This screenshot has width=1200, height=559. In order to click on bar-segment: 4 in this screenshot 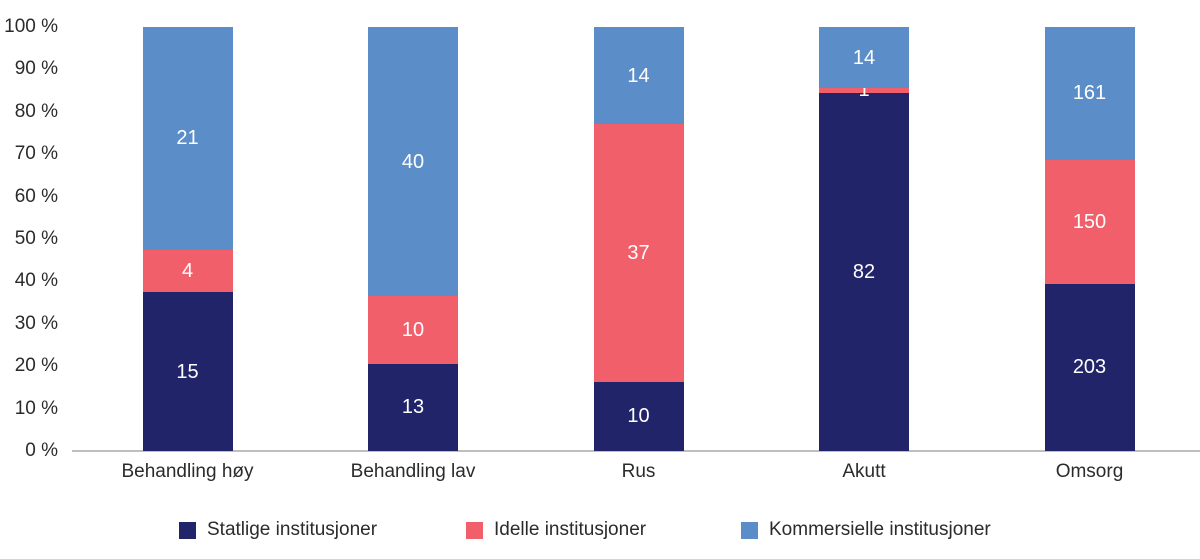, I will do `click(187, 270)`.